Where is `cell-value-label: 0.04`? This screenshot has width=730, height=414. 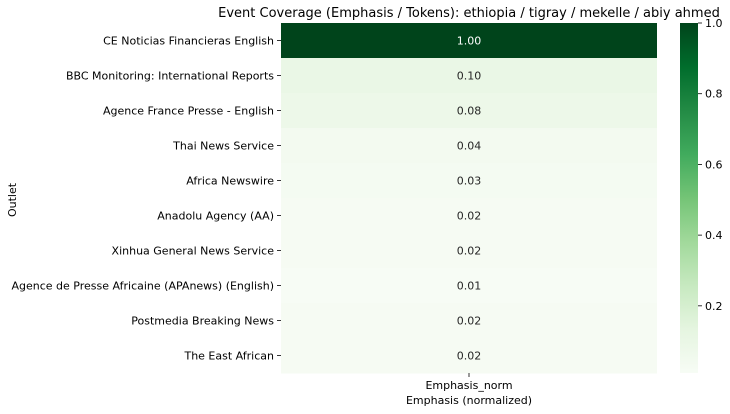
cell-value-label: 0.04 is located at coordinates (469, 146).